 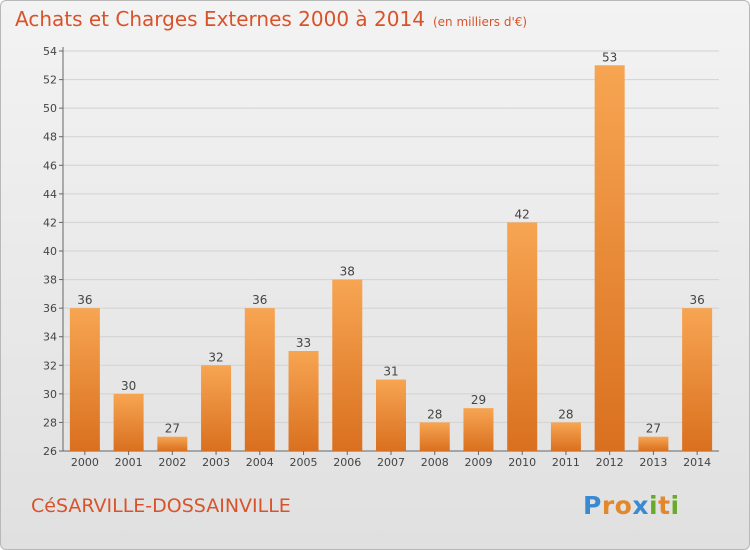 I want to click on x-tick-label: 2005, so click(x=304, y=462).